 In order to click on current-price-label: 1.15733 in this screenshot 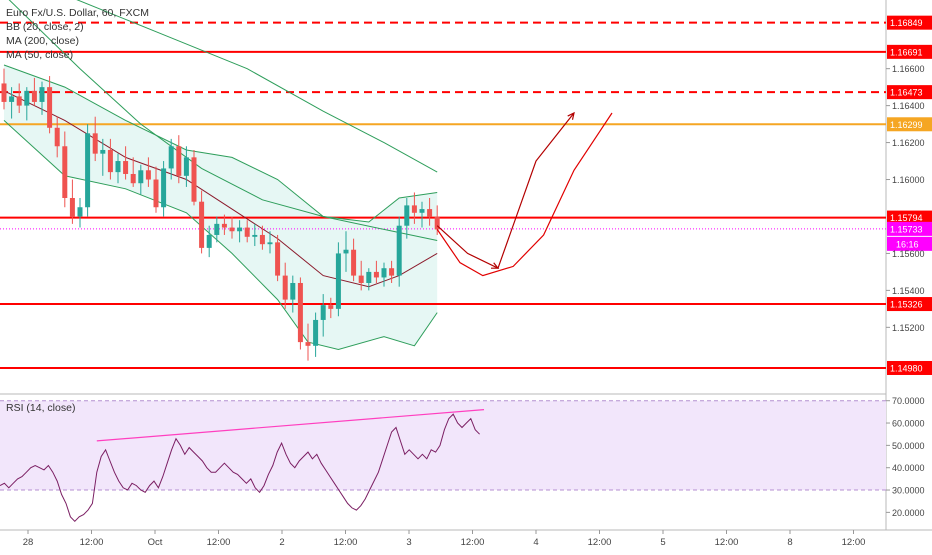, I will do `click(906, 229)`.